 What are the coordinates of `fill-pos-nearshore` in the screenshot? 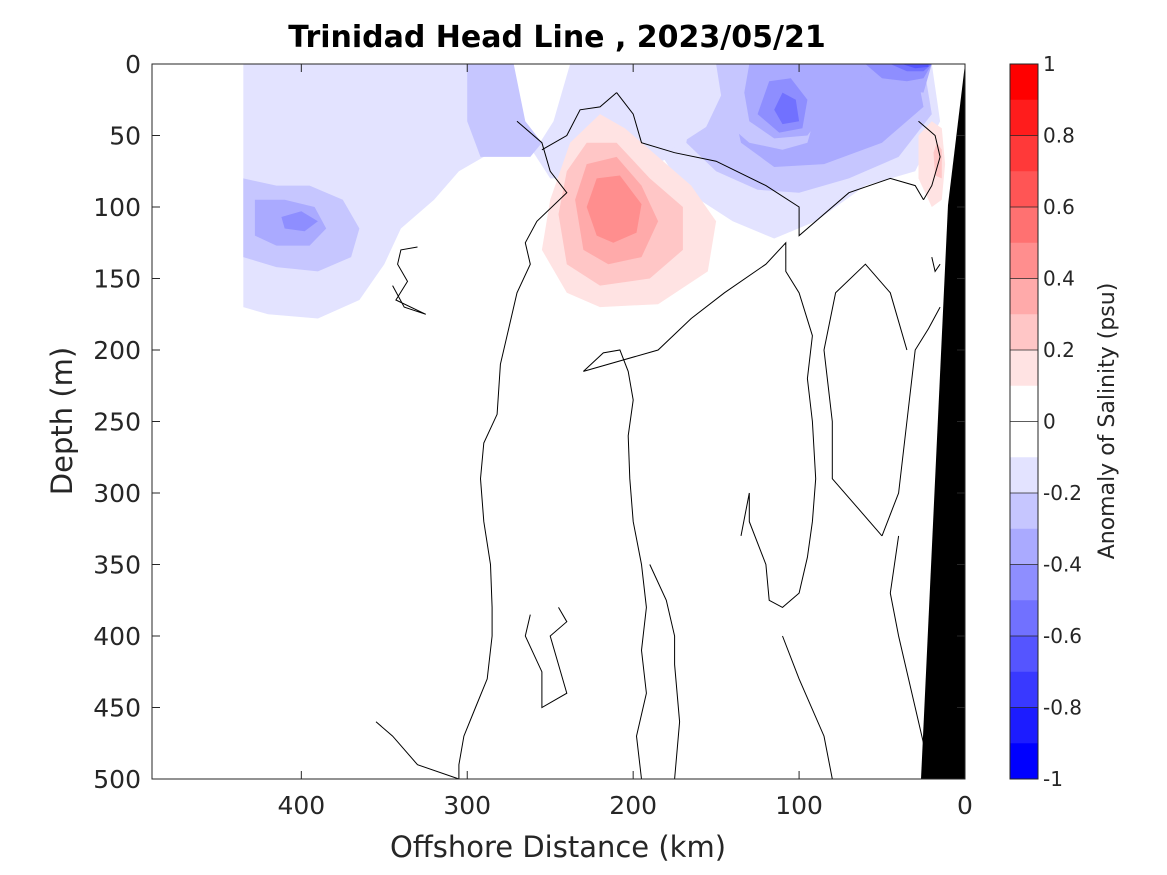 It's located at (932, 164).